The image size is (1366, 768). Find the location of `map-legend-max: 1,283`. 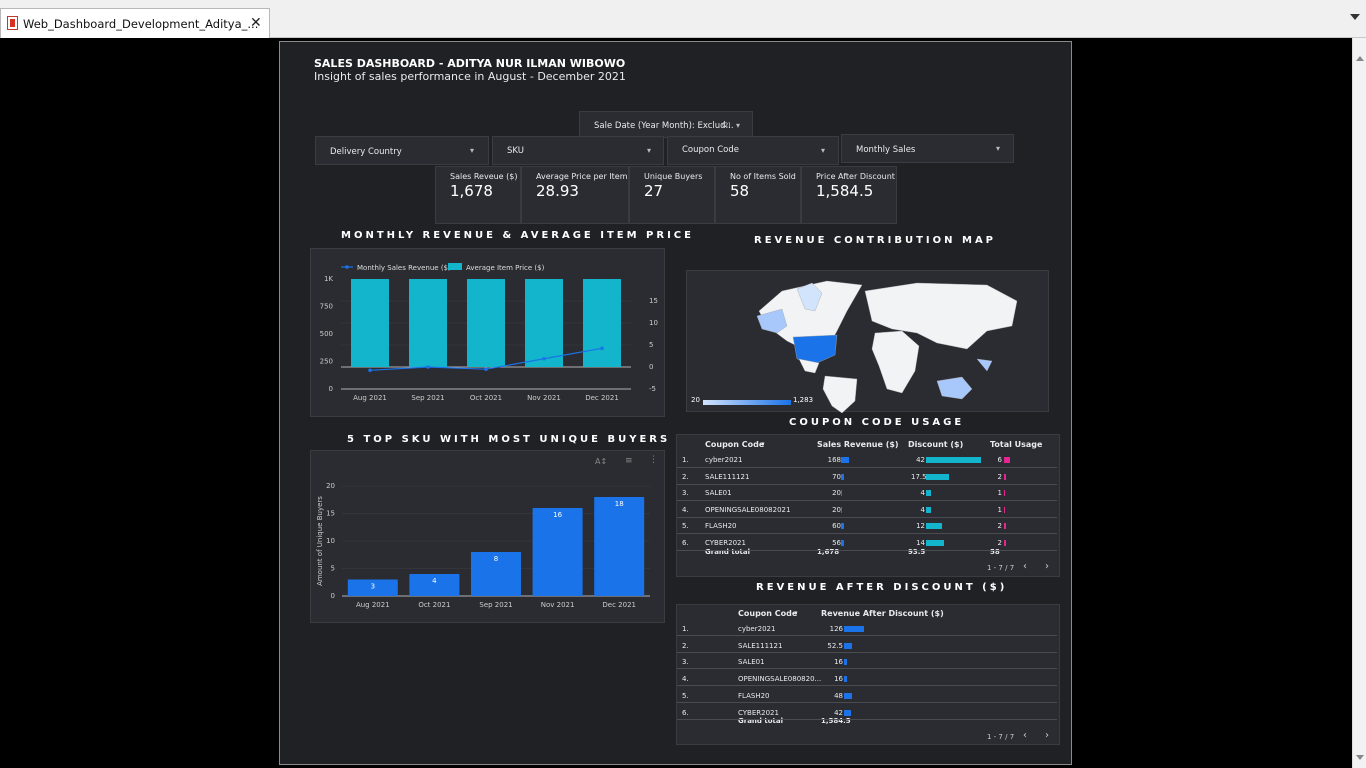

map-legend-max: 1,283 is located at coordinates (803, 400).